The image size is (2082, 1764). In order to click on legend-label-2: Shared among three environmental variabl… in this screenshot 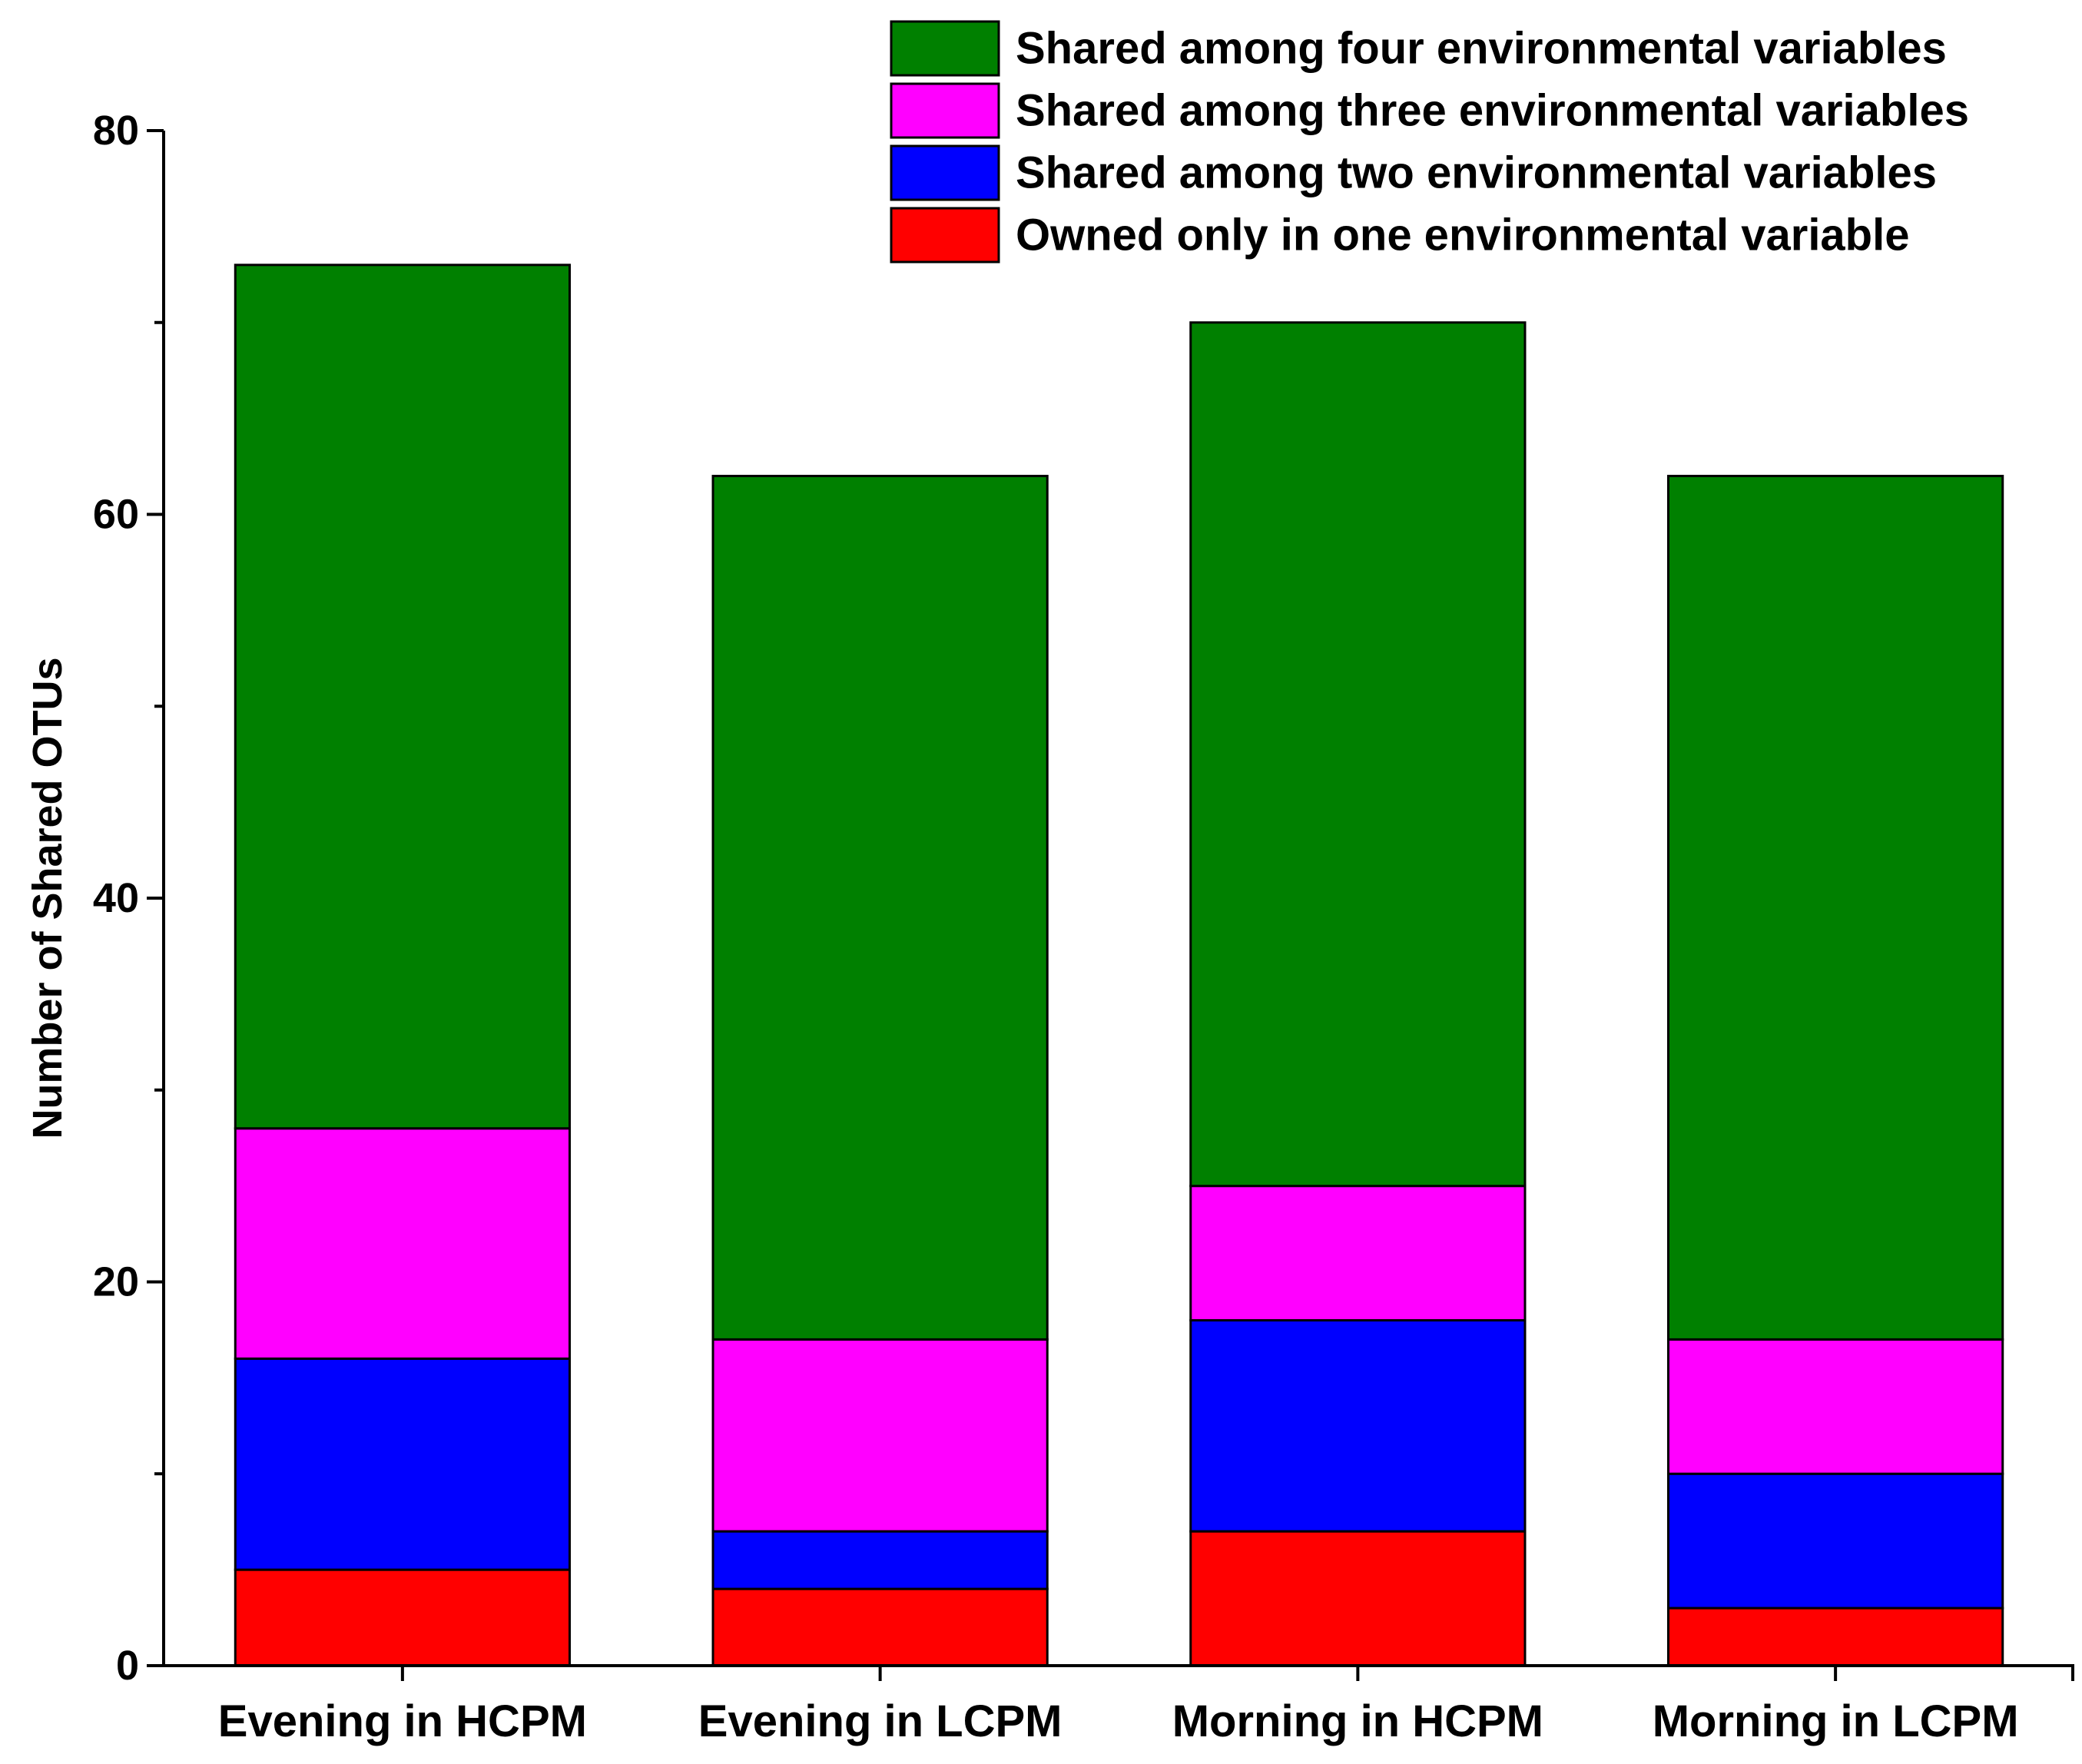, I will do `click(1493, 111)`.